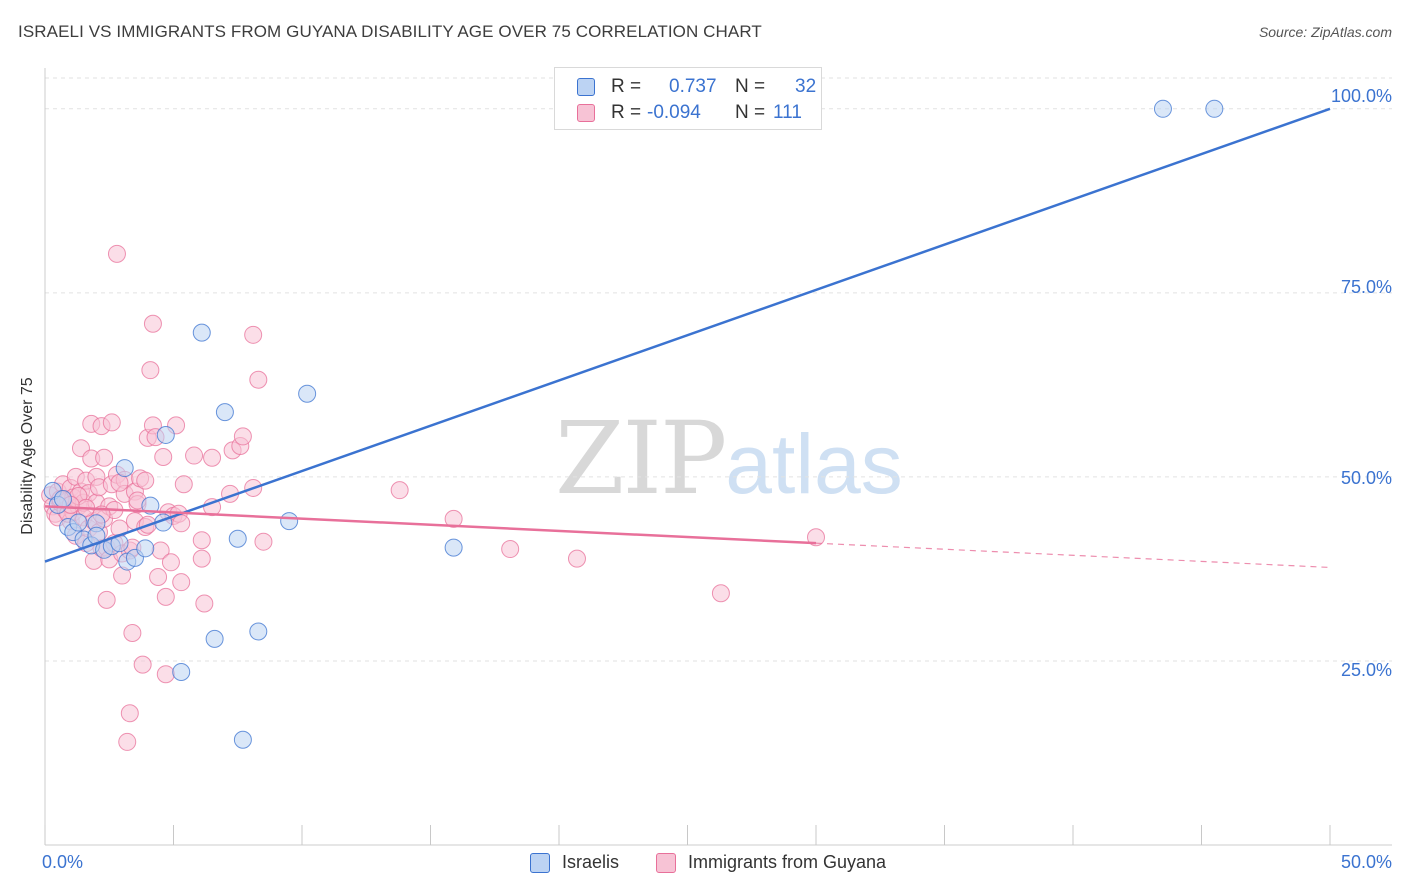 Image resolution: width=1406 pixels, height=892 pixels. What do you see at coordinates (27, 456) in the screenshot?
I see `y-axis-title-text: Disability Age Over 75` at bounding box center [27, 456].